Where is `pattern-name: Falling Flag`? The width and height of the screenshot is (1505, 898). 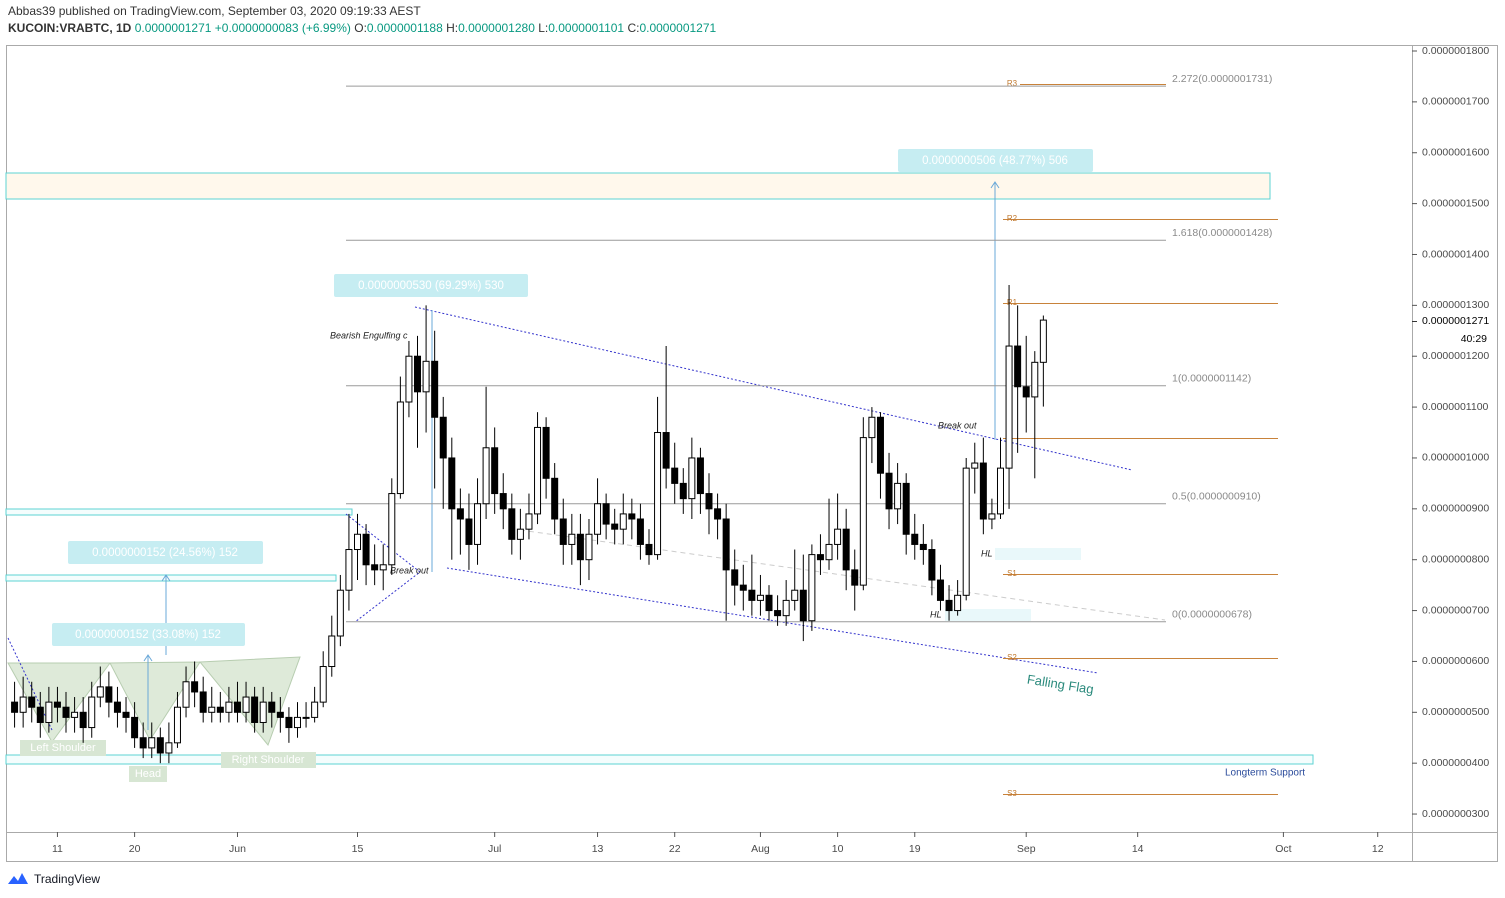
pattern-name: Falling Flag is located at coordinates (1060, 684).